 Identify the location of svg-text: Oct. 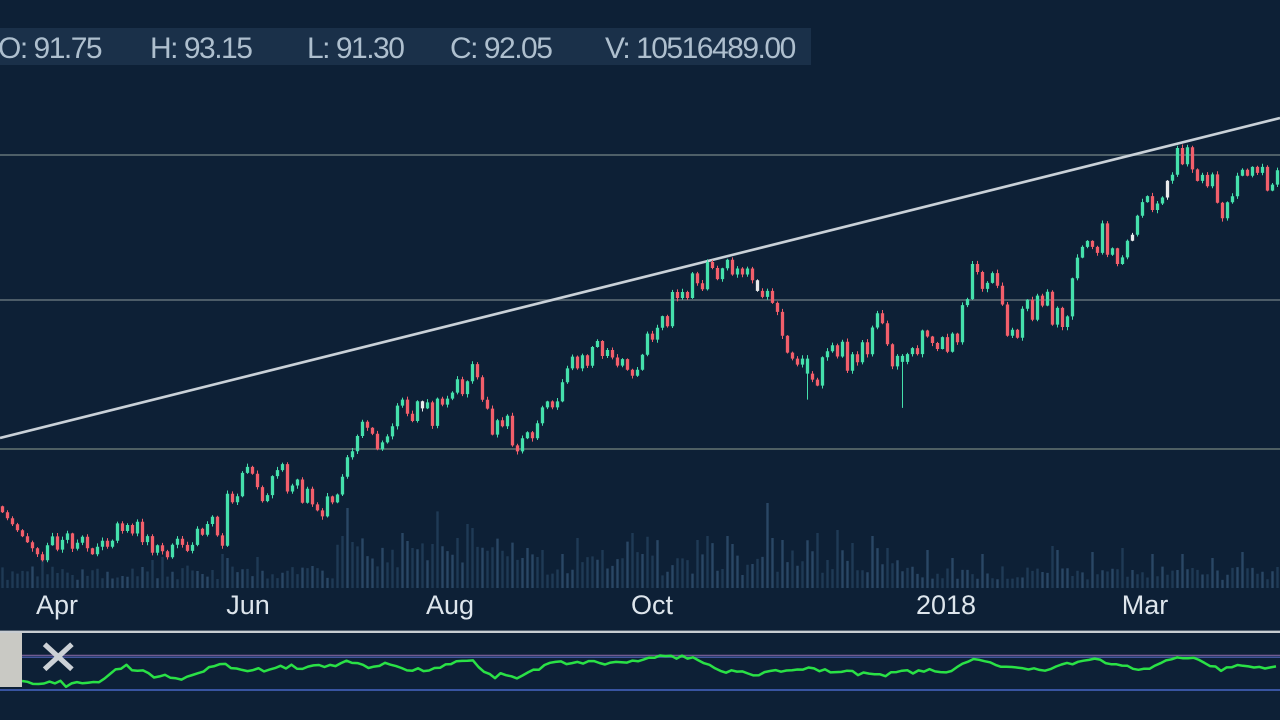
(652, 605).